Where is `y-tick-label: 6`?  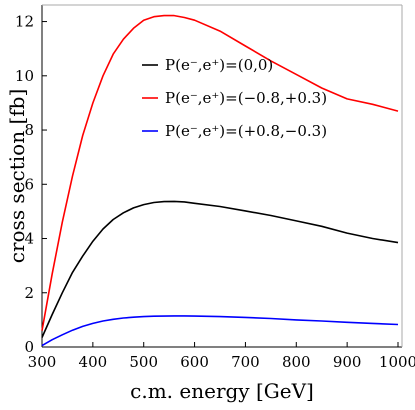 y-tick-label: 6 is located at coordinates (29, 184).